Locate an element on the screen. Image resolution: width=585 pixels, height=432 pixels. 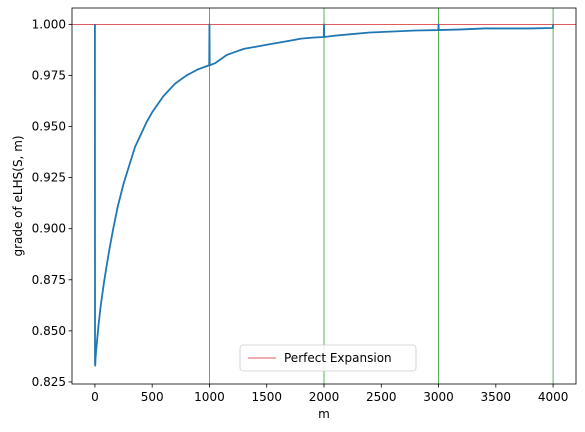
y-axis-label: grade of eLHS(S, m) is located at coordinates (18, 195).